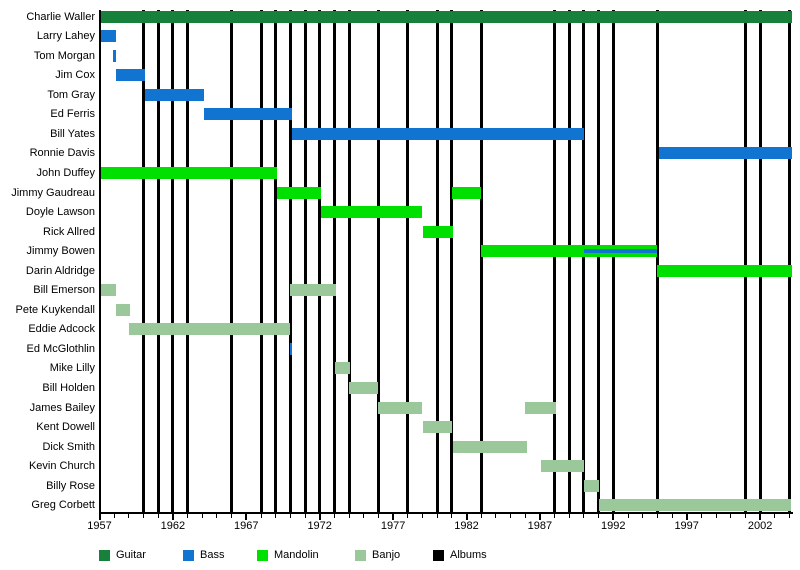  I want to click on member-name-label: Jim Cox, so click(75, 75).